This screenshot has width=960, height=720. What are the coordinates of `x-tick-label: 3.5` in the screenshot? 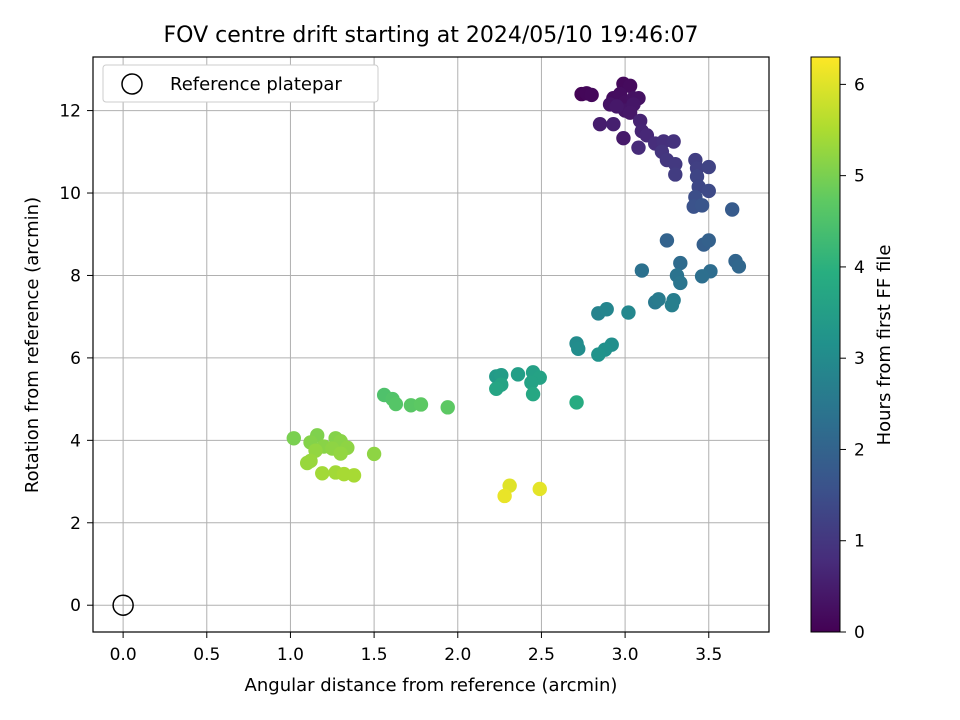 It's located at (708, 655).